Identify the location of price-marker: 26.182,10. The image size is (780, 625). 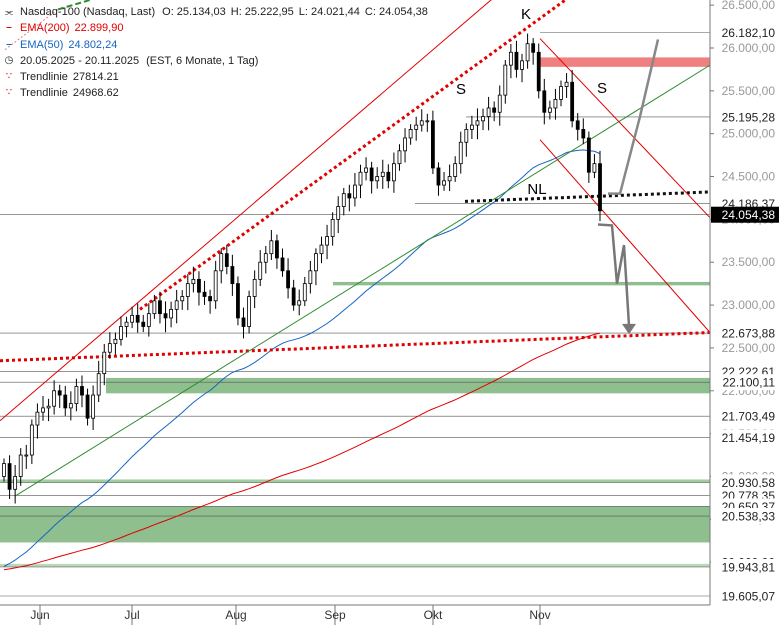
(745, 32).